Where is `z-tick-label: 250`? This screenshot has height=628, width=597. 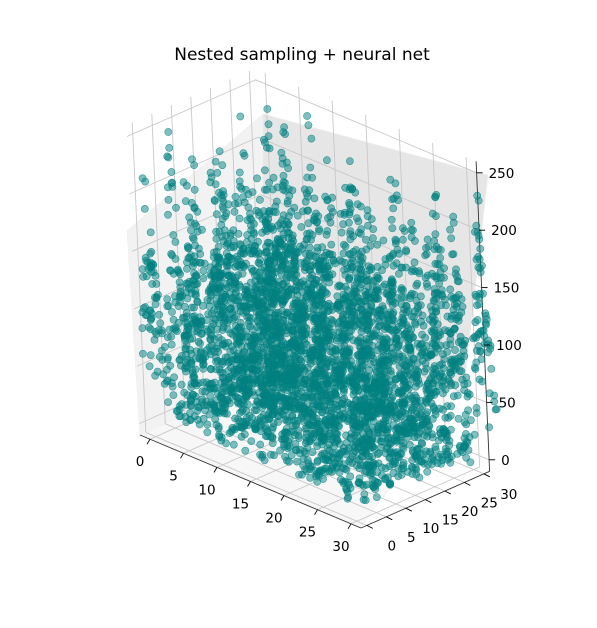 z-tick-label: 250 is located at coordinates (502, 174).